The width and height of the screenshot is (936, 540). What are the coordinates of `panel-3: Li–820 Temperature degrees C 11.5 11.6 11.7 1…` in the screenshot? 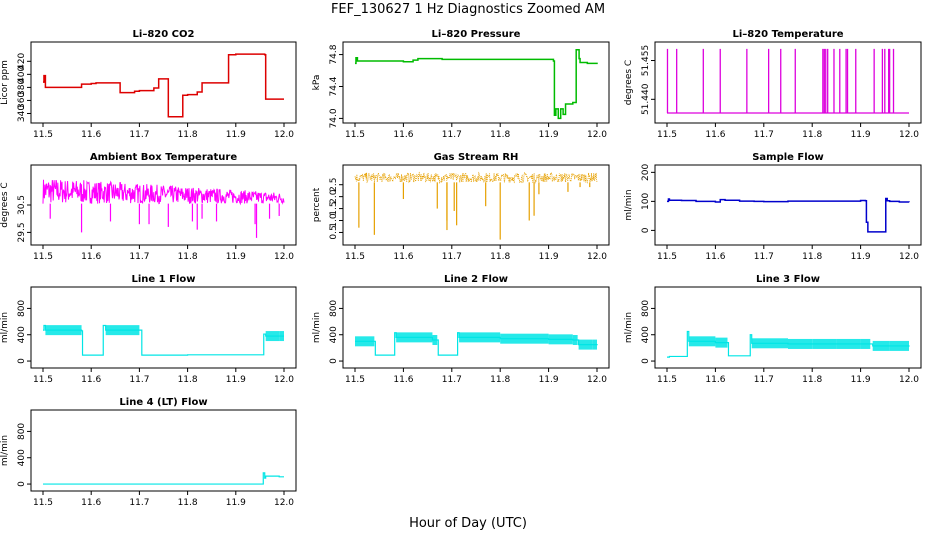 It's located at (773, 84).